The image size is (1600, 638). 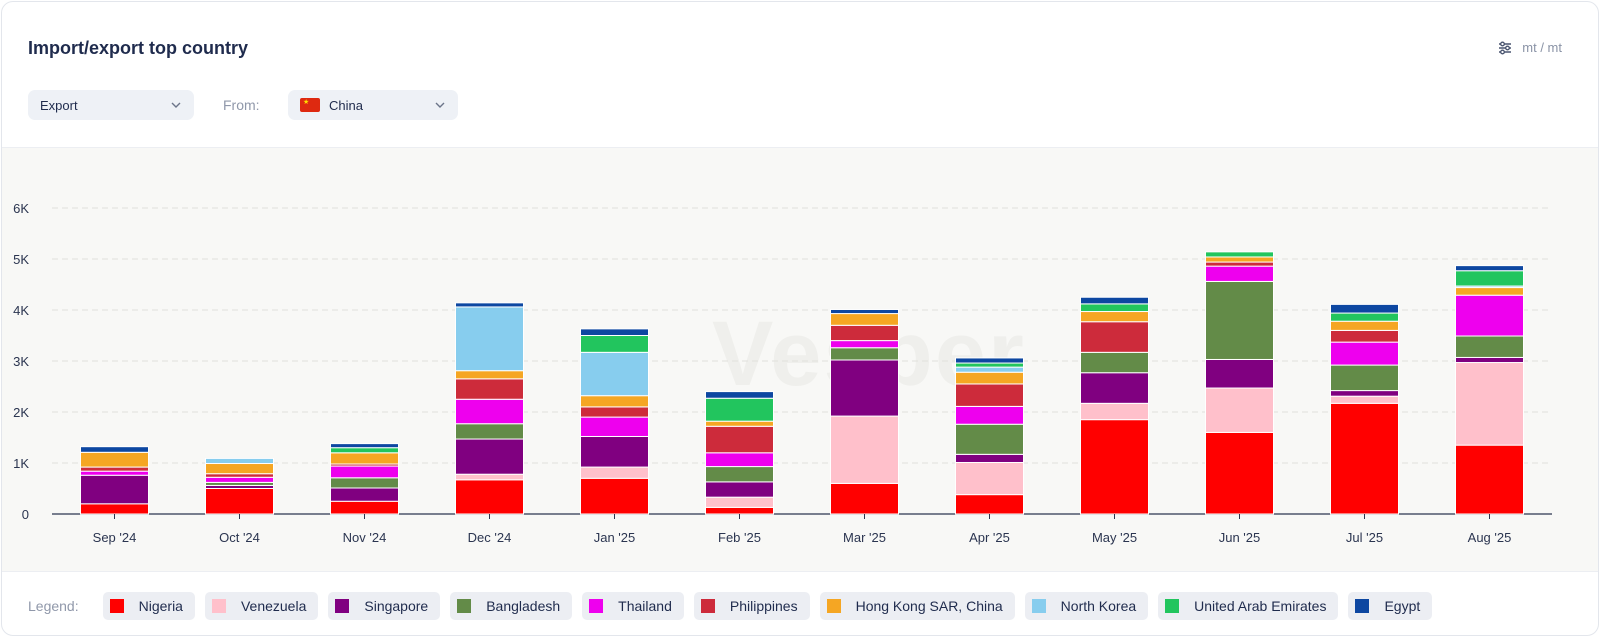 What do you see at coordinates (384, 606) in the screenshot?
I see `legend-item: Singapore` at bounding box center [384, 606].